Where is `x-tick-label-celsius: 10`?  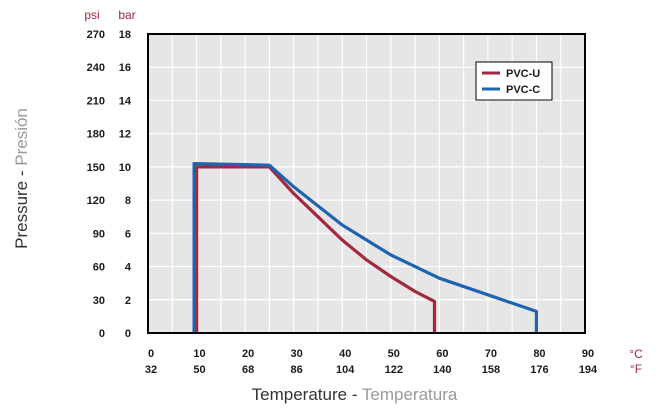 x-tick-label-celsius: 10 is located at coordinates (199, 354).